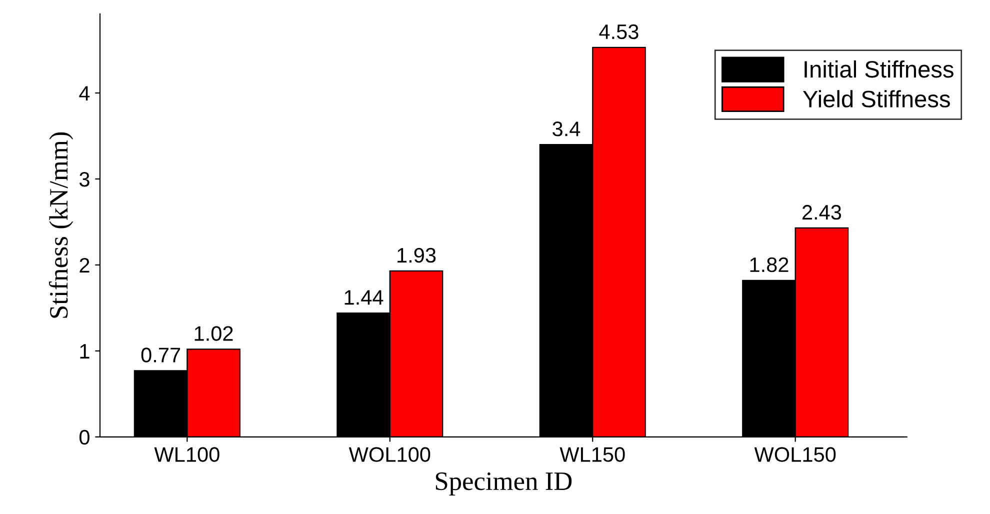 The width and height of the screenshot is (990, 514). What do you see at coordinates (822, 212) in the screenshot?
I see `data-label: 2.43` at bounding box center [822, 212].